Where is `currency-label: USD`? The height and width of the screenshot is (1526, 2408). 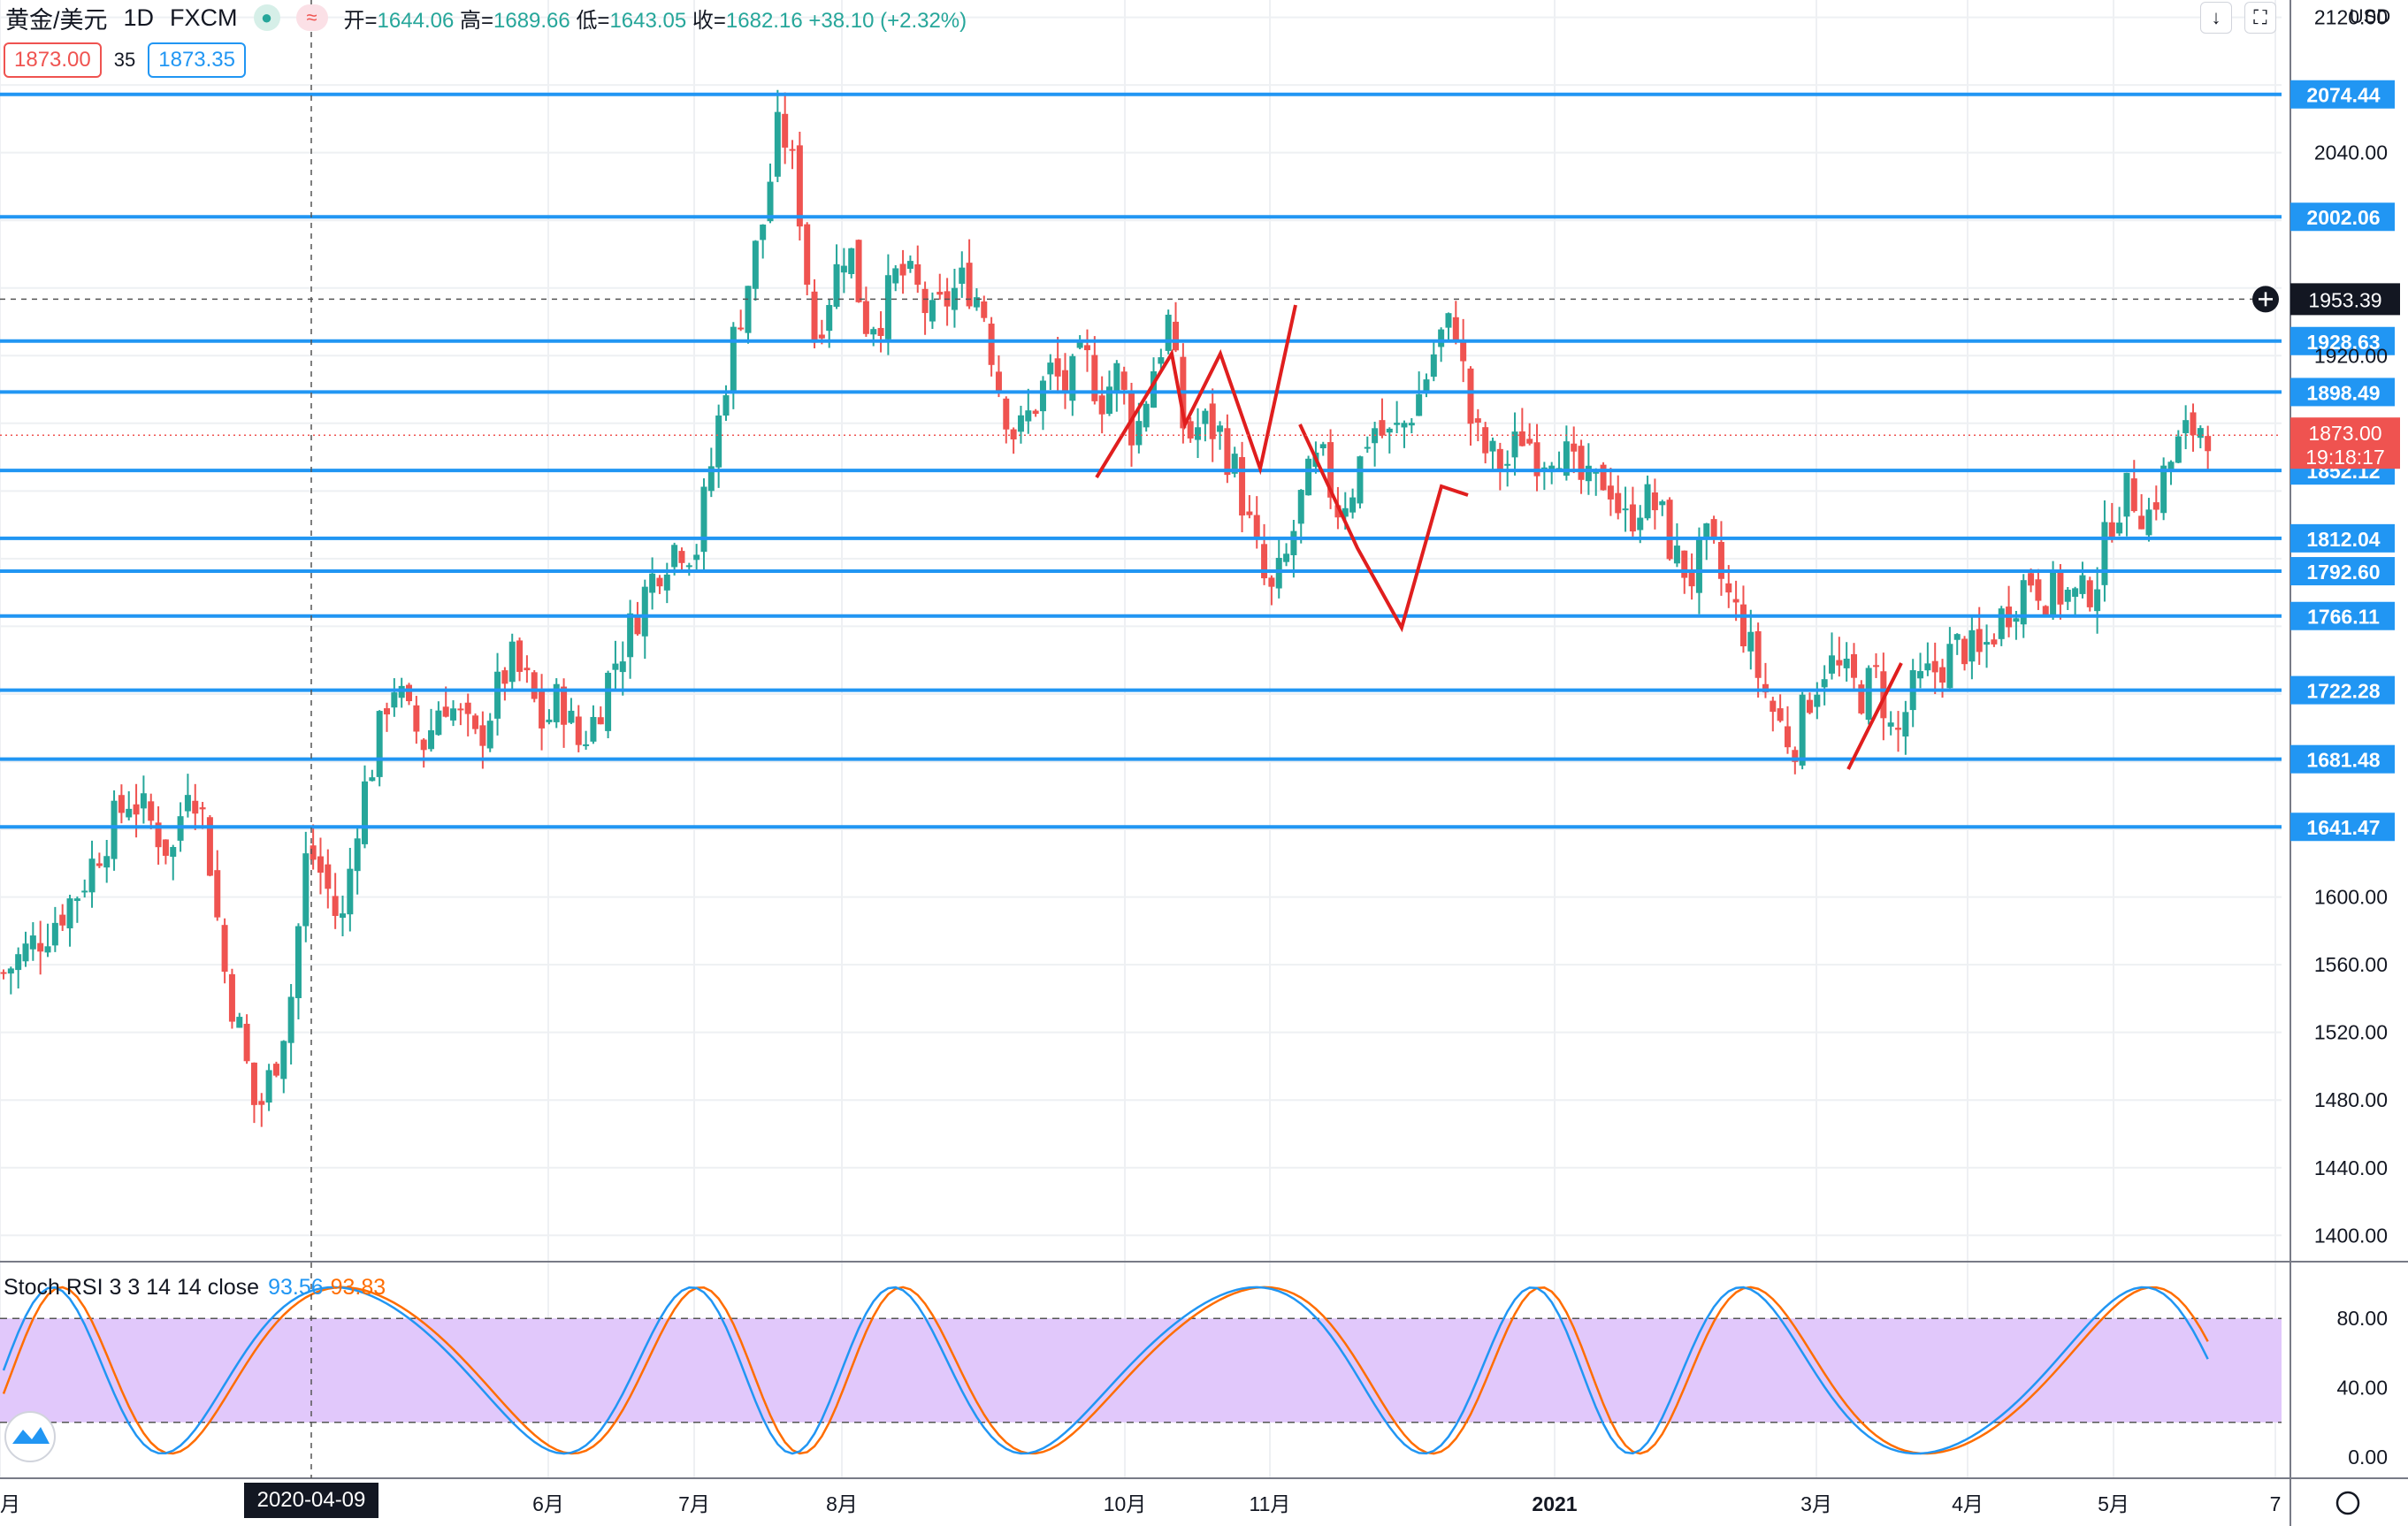 currency-label: USD is located at coordinates (2370, 16).